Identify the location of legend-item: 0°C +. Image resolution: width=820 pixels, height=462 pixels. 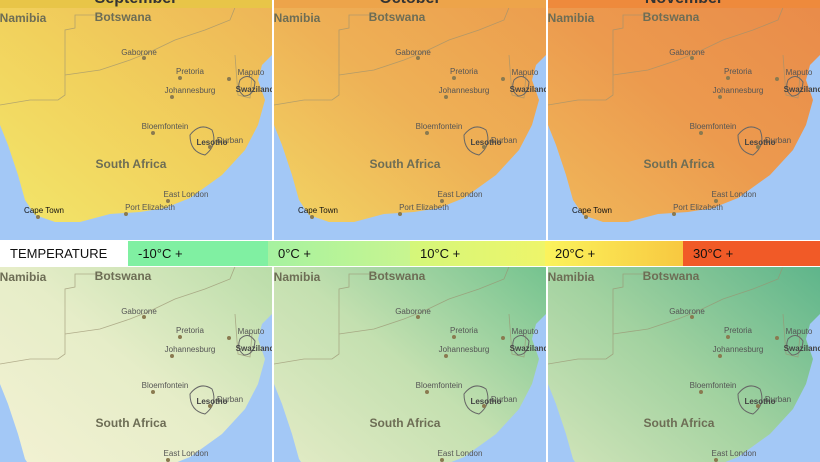
(339, 253).